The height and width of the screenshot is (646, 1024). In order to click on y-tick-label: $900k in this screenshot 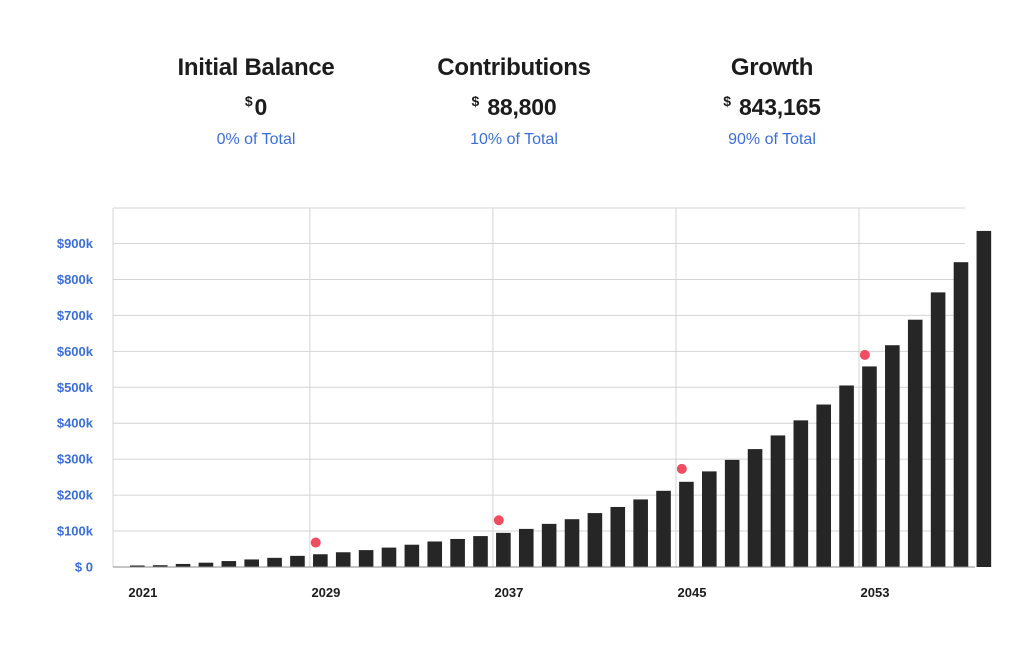, I will do `click(75, 243)`.